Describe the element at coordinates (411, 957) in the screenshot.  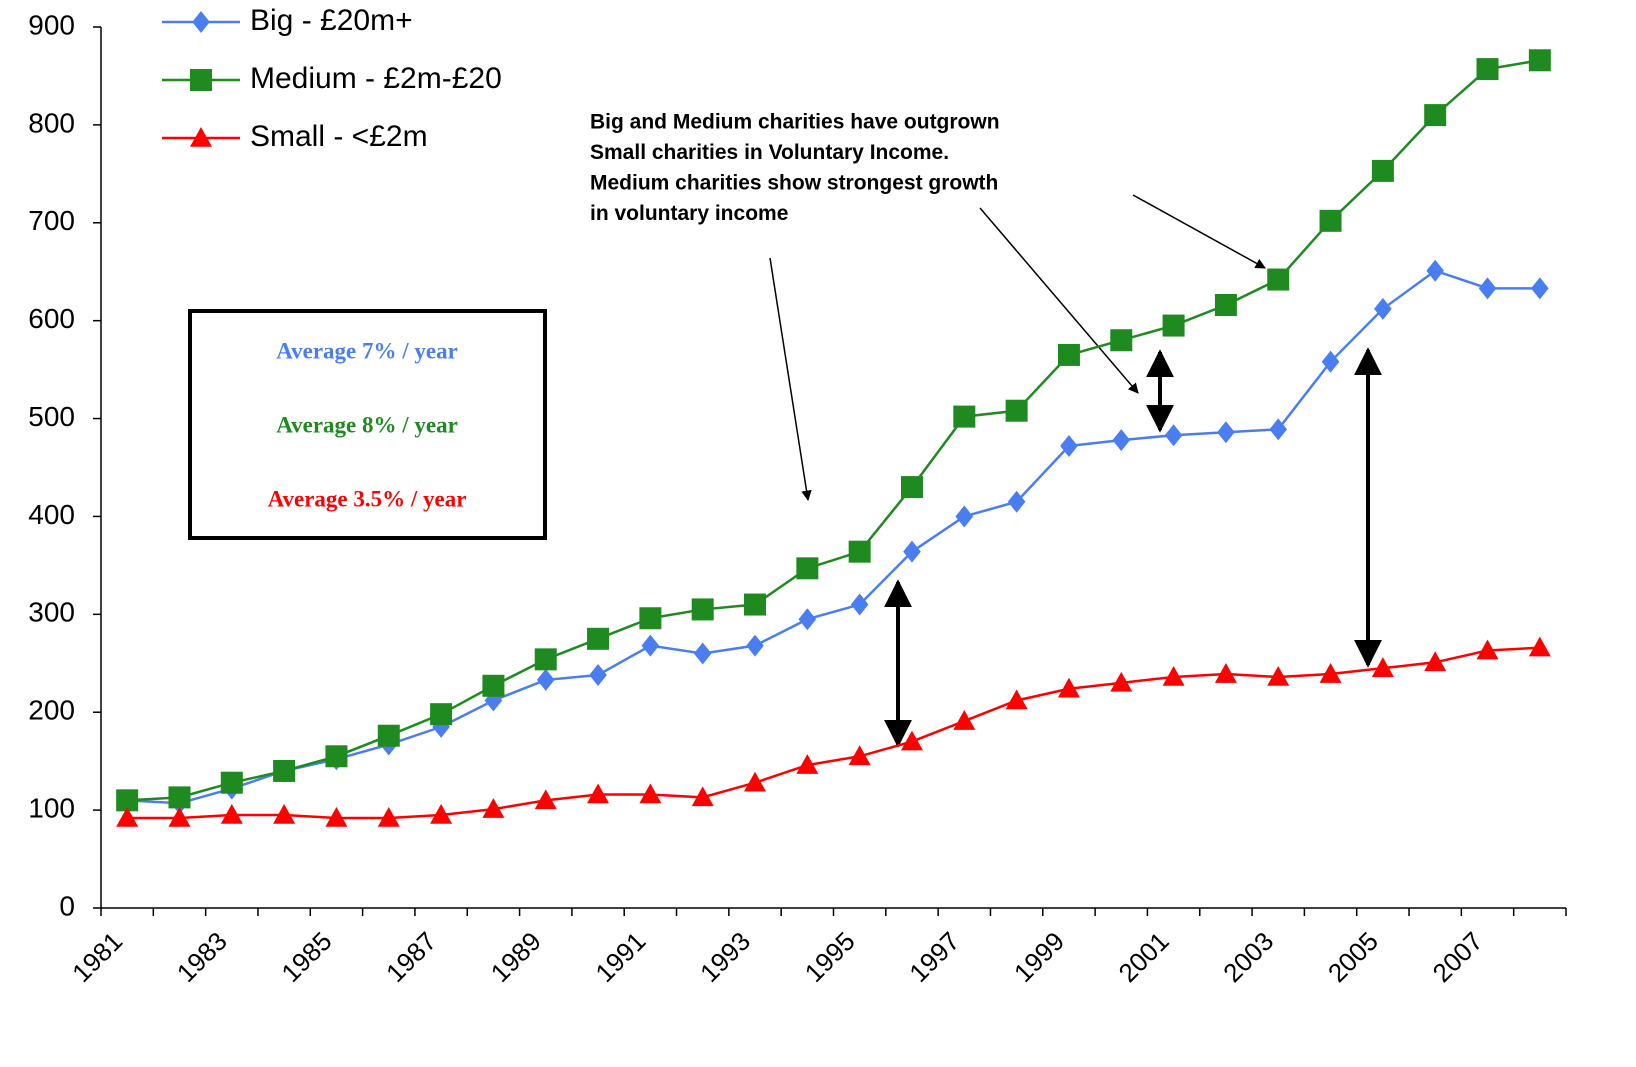
I see `x-tick-label: 1987` at that location.